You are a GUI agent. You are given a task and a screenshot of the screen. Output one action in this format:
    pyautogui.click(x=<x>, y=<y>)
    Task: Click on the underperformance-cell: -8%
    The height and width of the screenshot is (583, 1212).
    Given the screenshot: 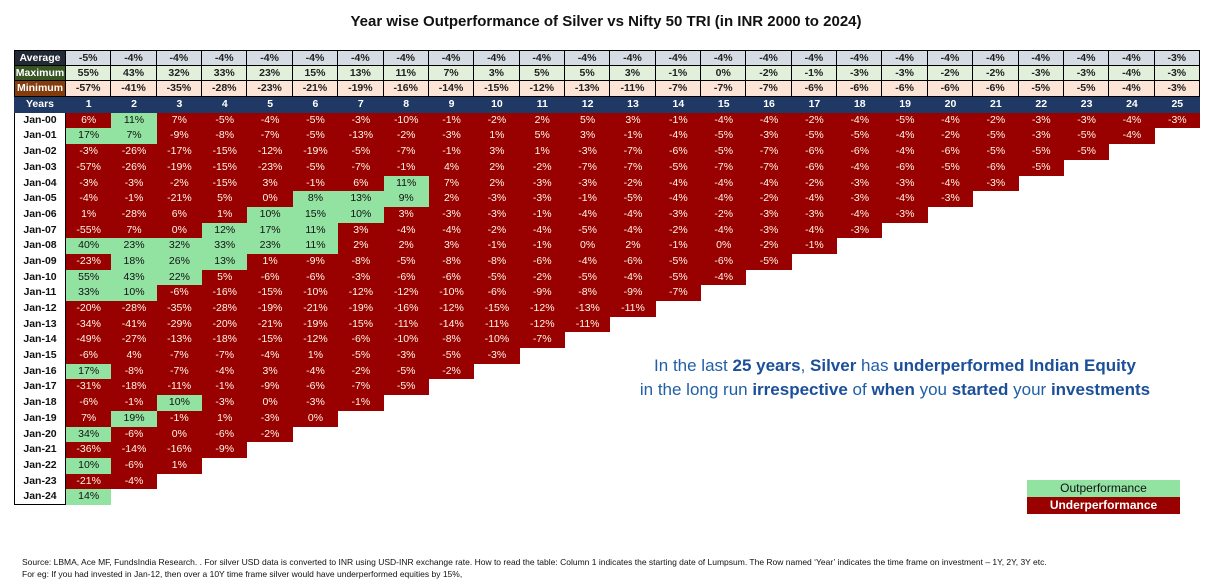 What is the action you would take?
    pyautogui.click(x=497, y=261)
    